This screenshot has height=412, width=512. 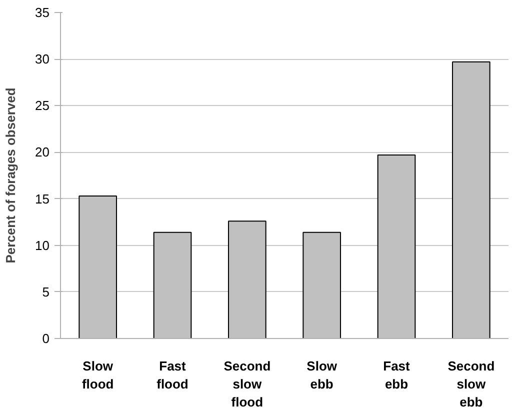 I want to click on x-tick-label: Second slow ebb, so click(x=471, y=384).